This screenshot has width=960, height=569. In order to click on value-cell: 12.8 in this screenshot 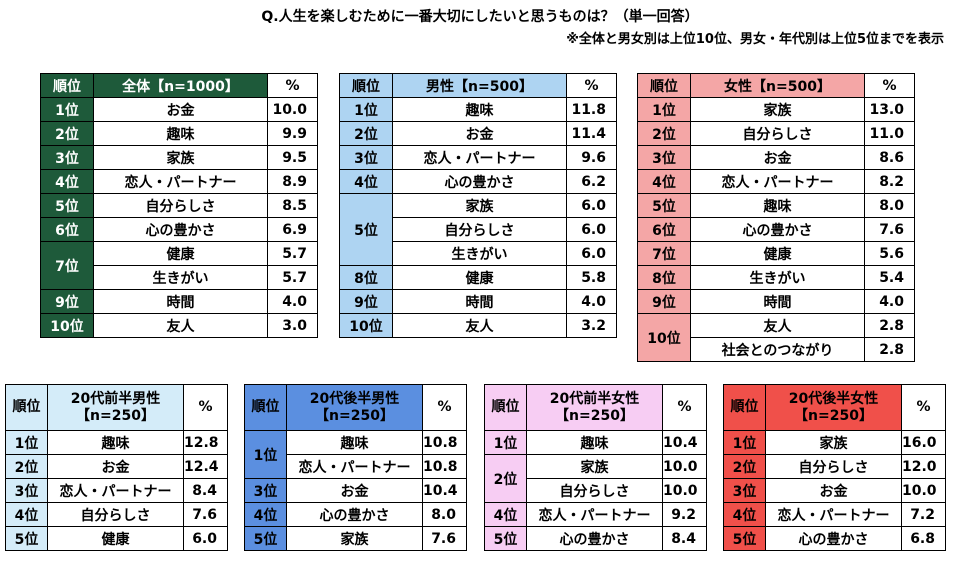, I will do `click(205, 442)`.